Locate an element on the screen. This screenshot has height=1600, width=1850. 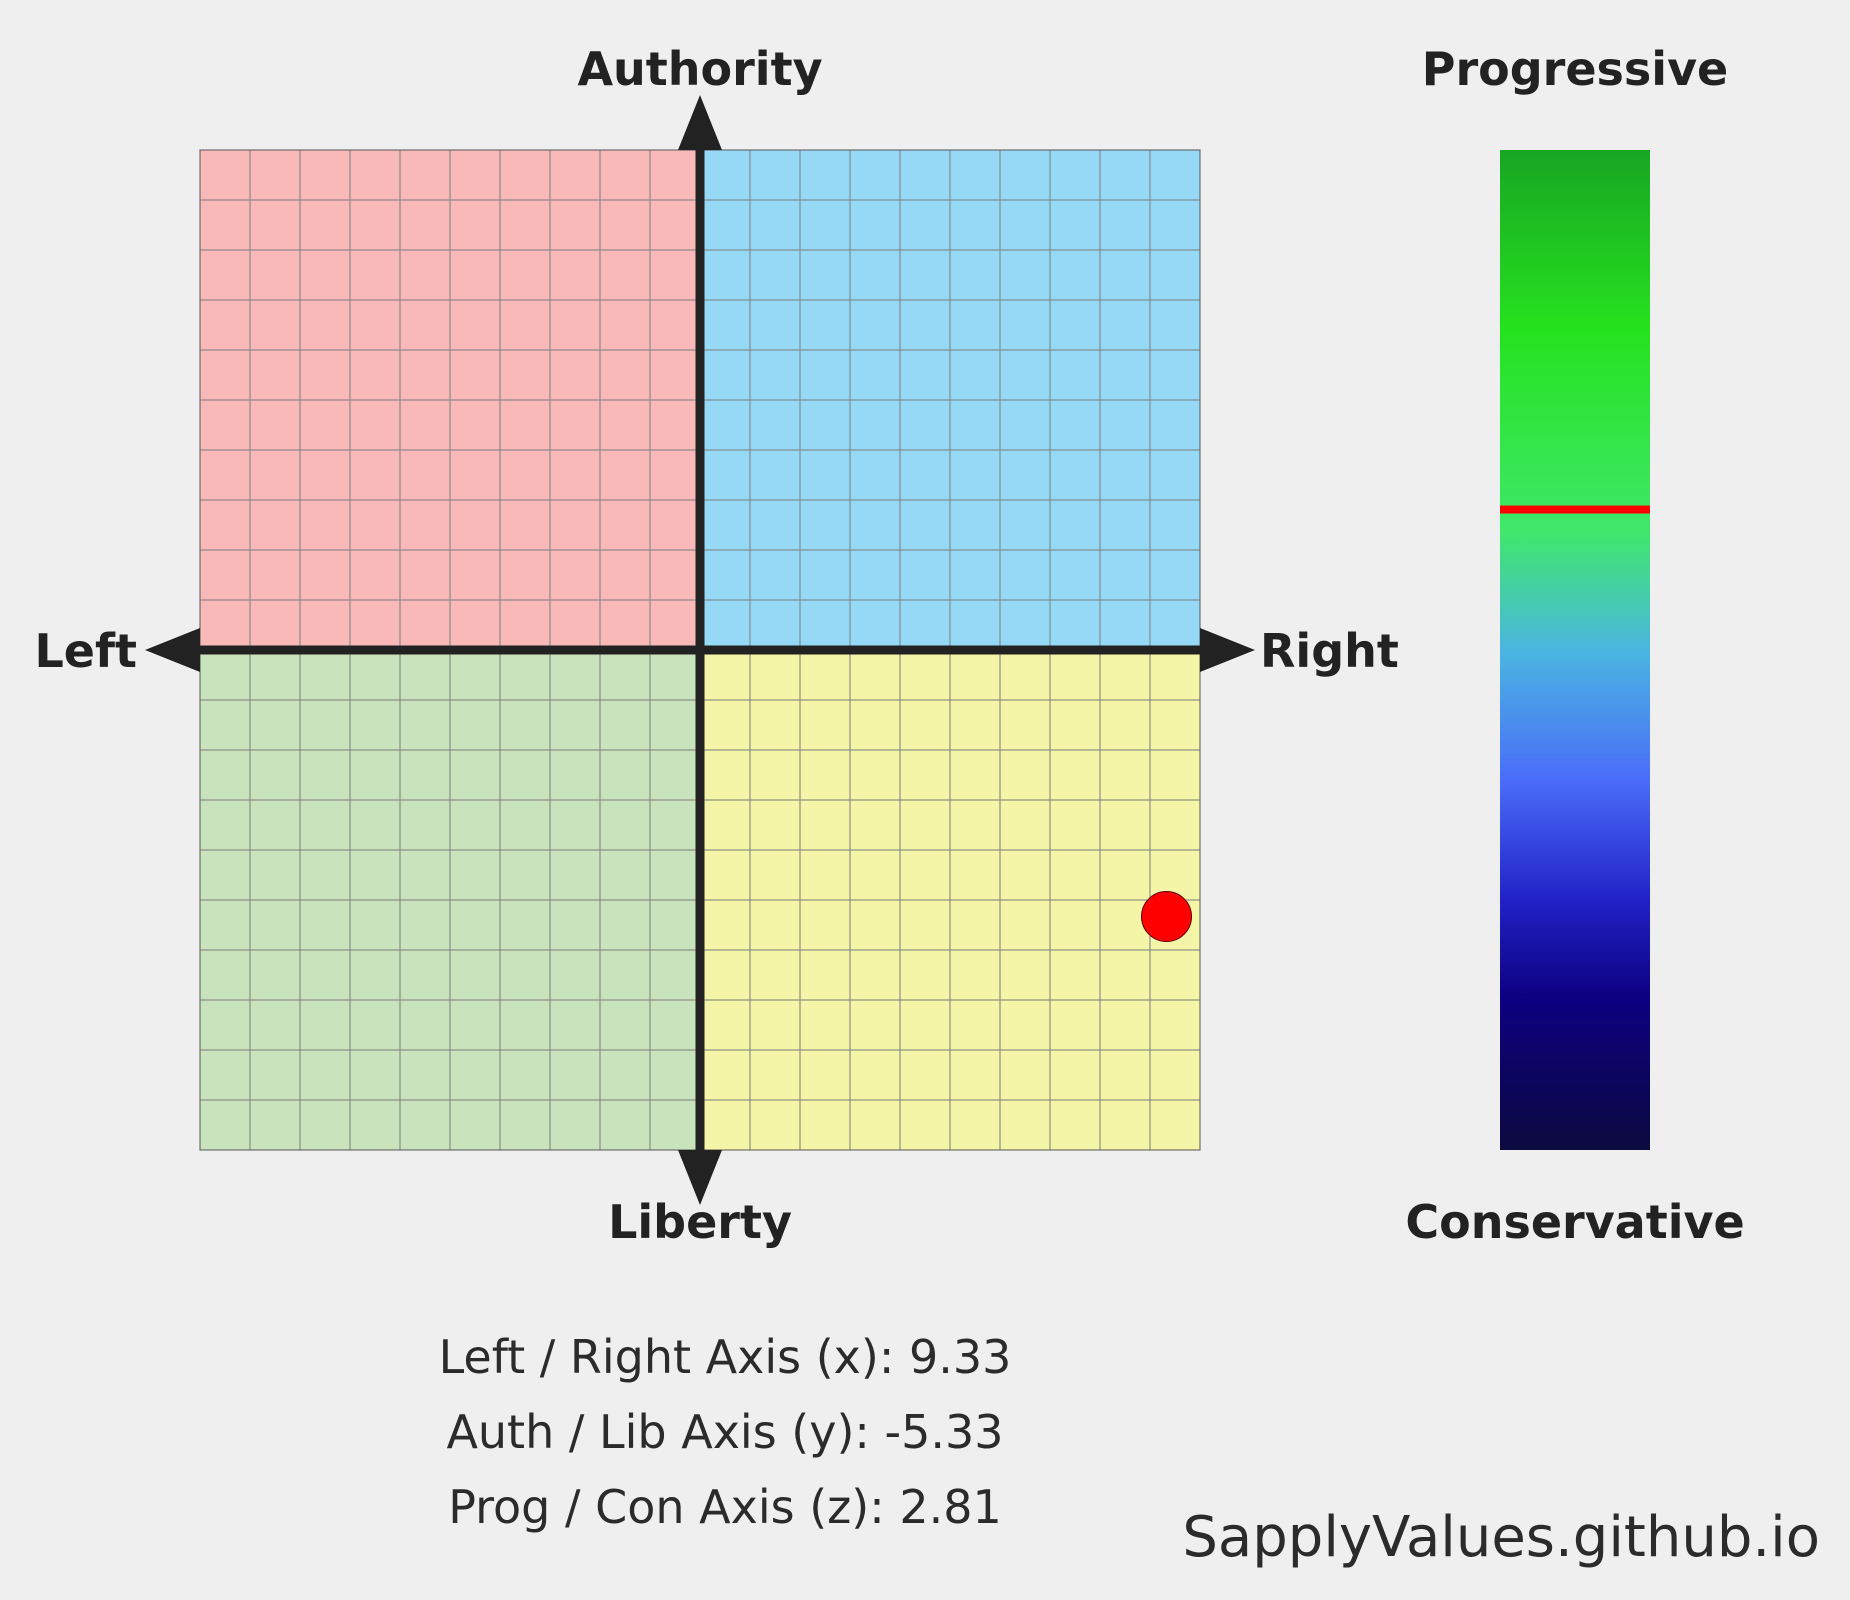
scale-label-bottom: Conservative is located at coordinates (1574, 1222).